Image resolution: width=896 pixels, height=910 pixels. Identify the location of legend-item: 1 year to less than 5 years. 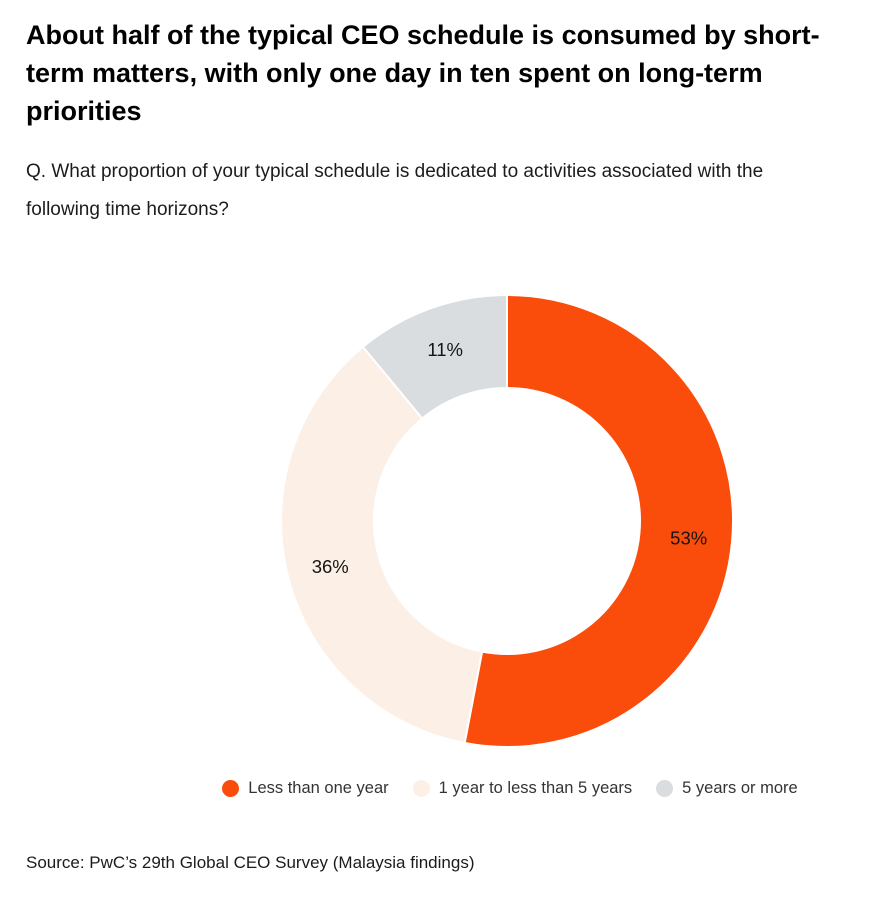
(522, 788).